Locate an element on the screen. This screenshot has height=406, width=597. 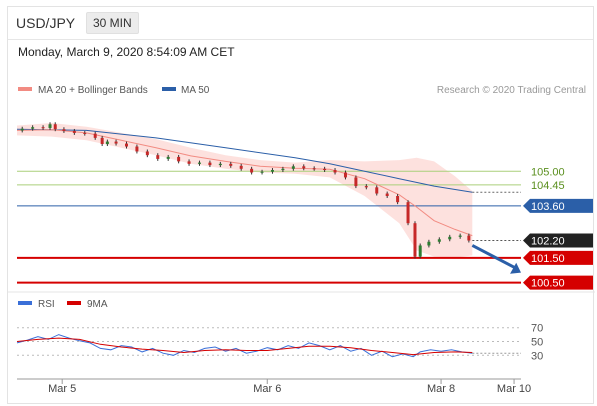
legend-rsi-label: RSI is located at coordinates (46, 304).